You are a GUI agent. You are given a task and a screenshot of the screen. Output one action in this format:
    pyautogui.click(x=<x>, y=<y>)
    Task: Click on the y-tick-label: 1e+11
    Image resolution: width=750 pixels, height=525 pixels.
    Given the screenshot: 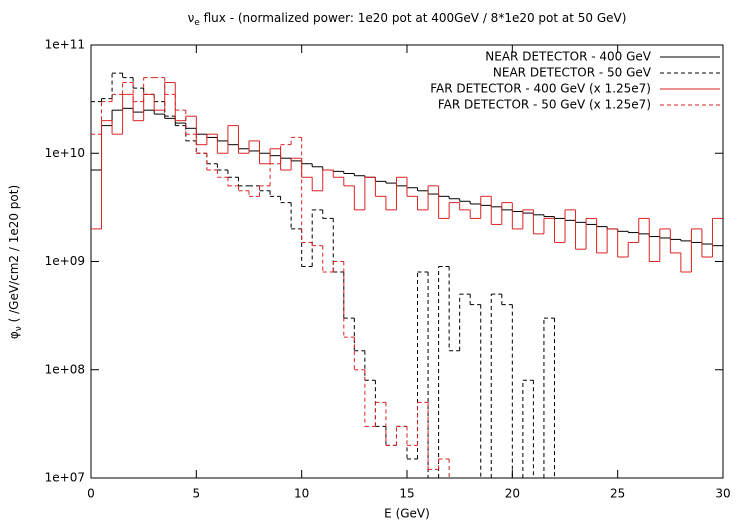 What is the action you would take?
    pyautogui.click(x=65, y=45)
    